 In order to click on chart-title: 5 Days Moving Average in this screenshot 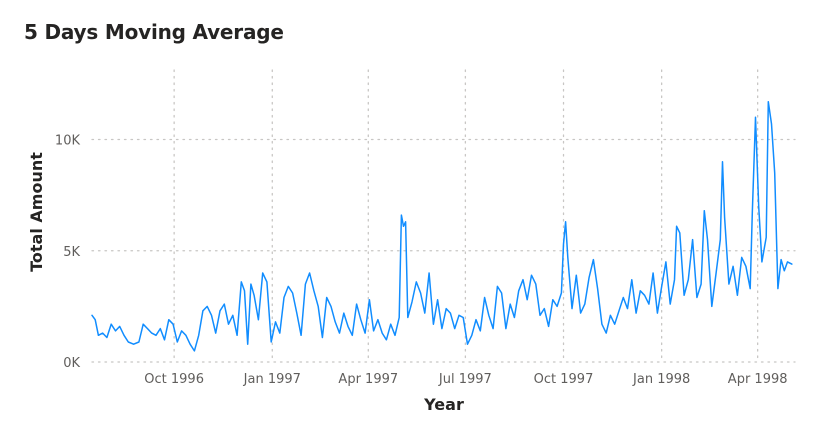, I will do `click(154, 32)`.